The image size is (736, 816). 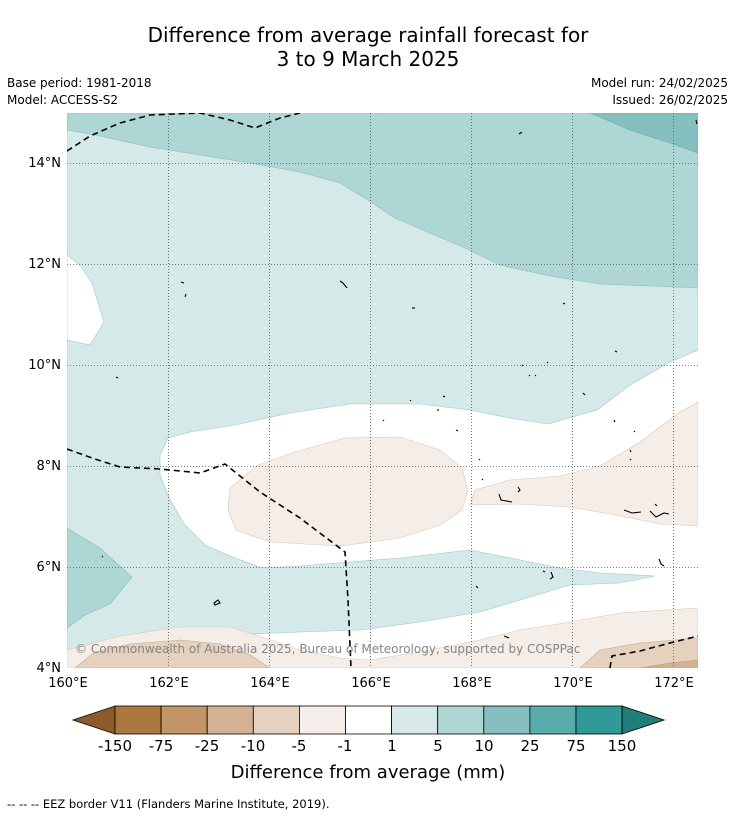 I want to click on lat-axis-labels: 4°N 6°N 8°N 10°N 12°N 14°N, so click(x=44, y=416).